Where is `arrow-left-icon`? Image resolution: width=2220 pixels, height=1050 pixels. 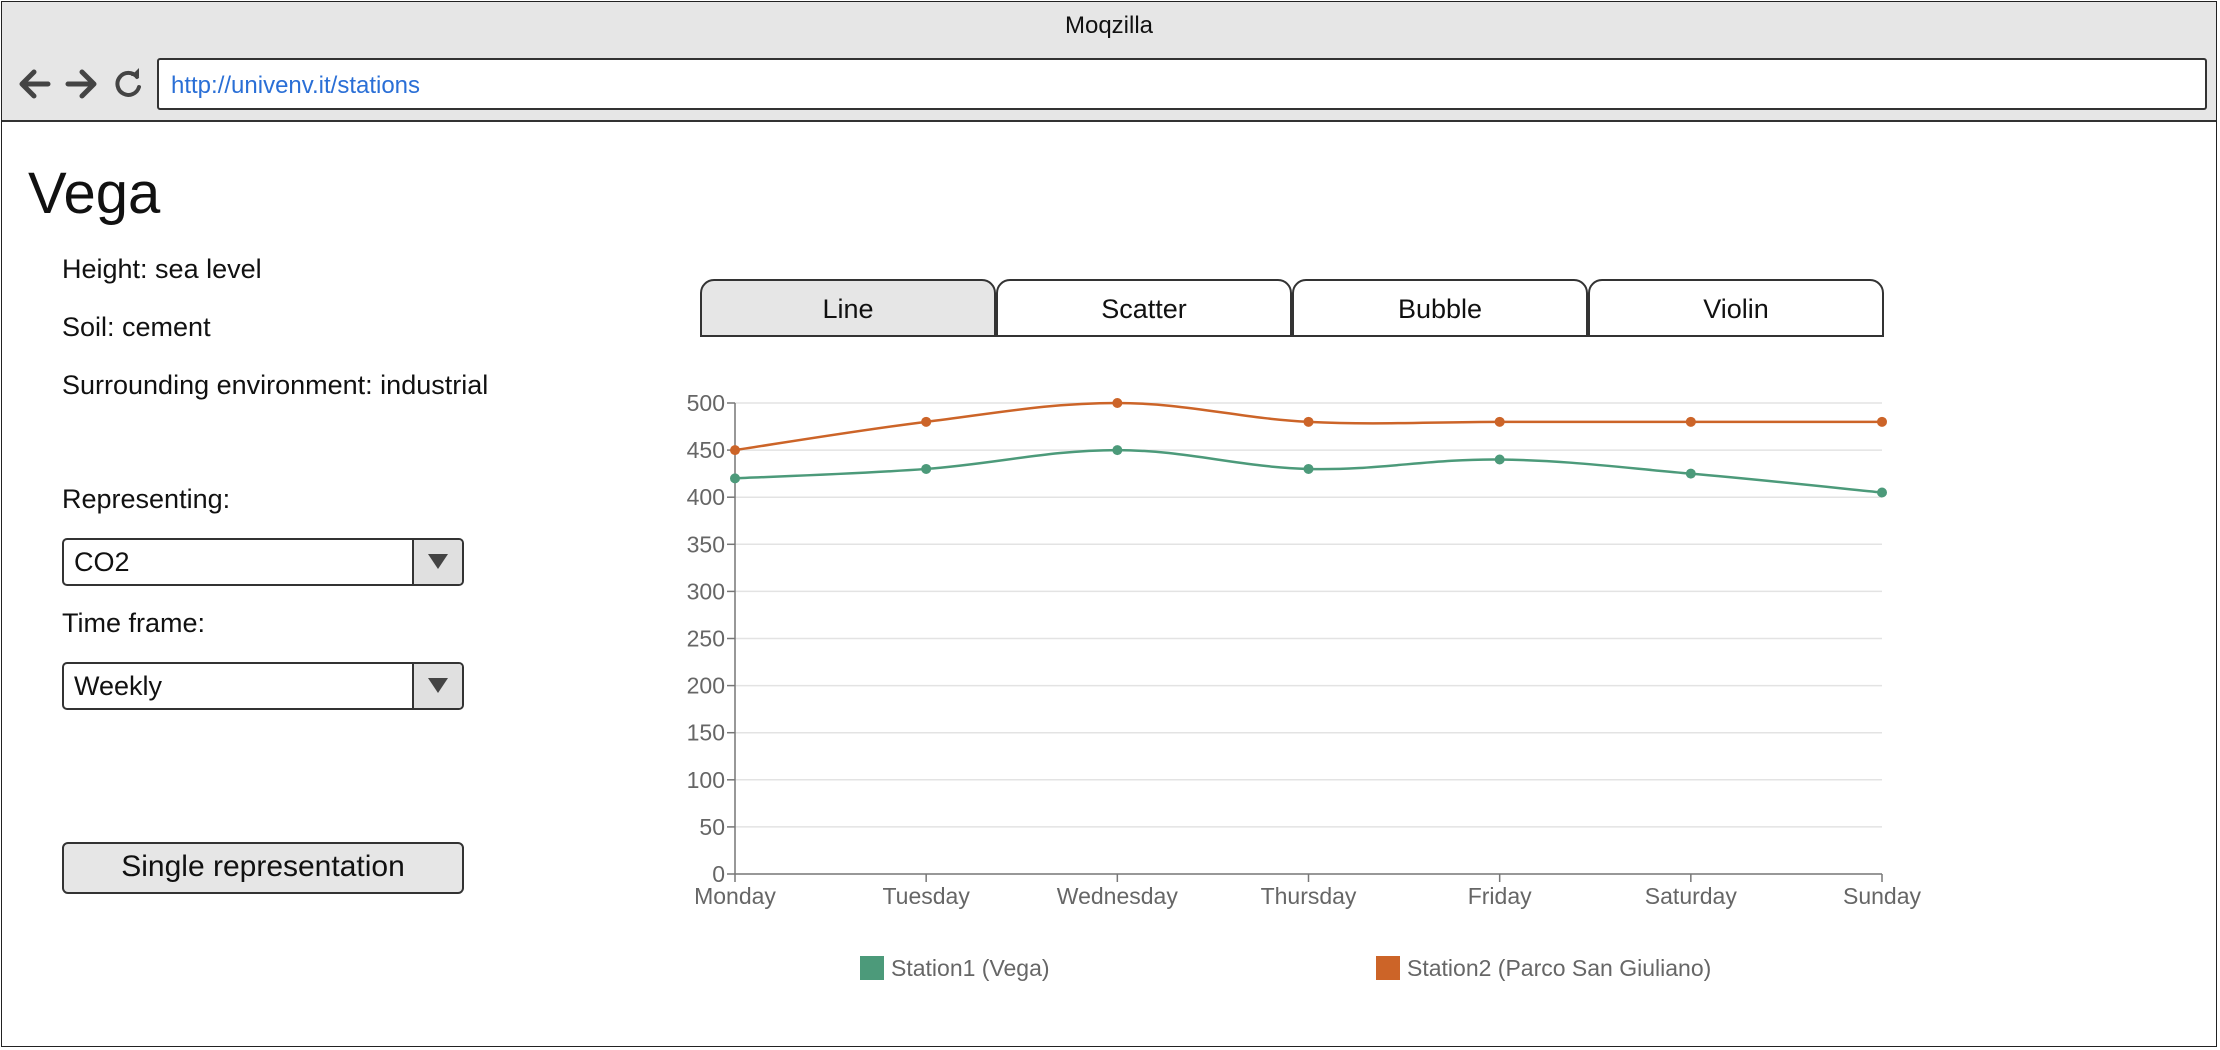 arrow-left-icon is located at coordinates (35, 84).